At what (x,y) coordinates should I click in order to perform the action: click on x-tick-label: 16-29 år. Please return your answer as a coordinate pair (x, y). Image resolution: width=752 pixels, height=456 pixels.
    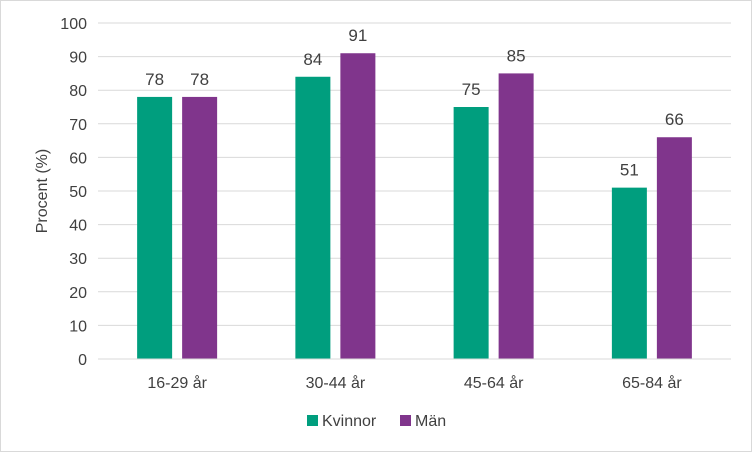
    Looking at the image, I should click on (177, 383).